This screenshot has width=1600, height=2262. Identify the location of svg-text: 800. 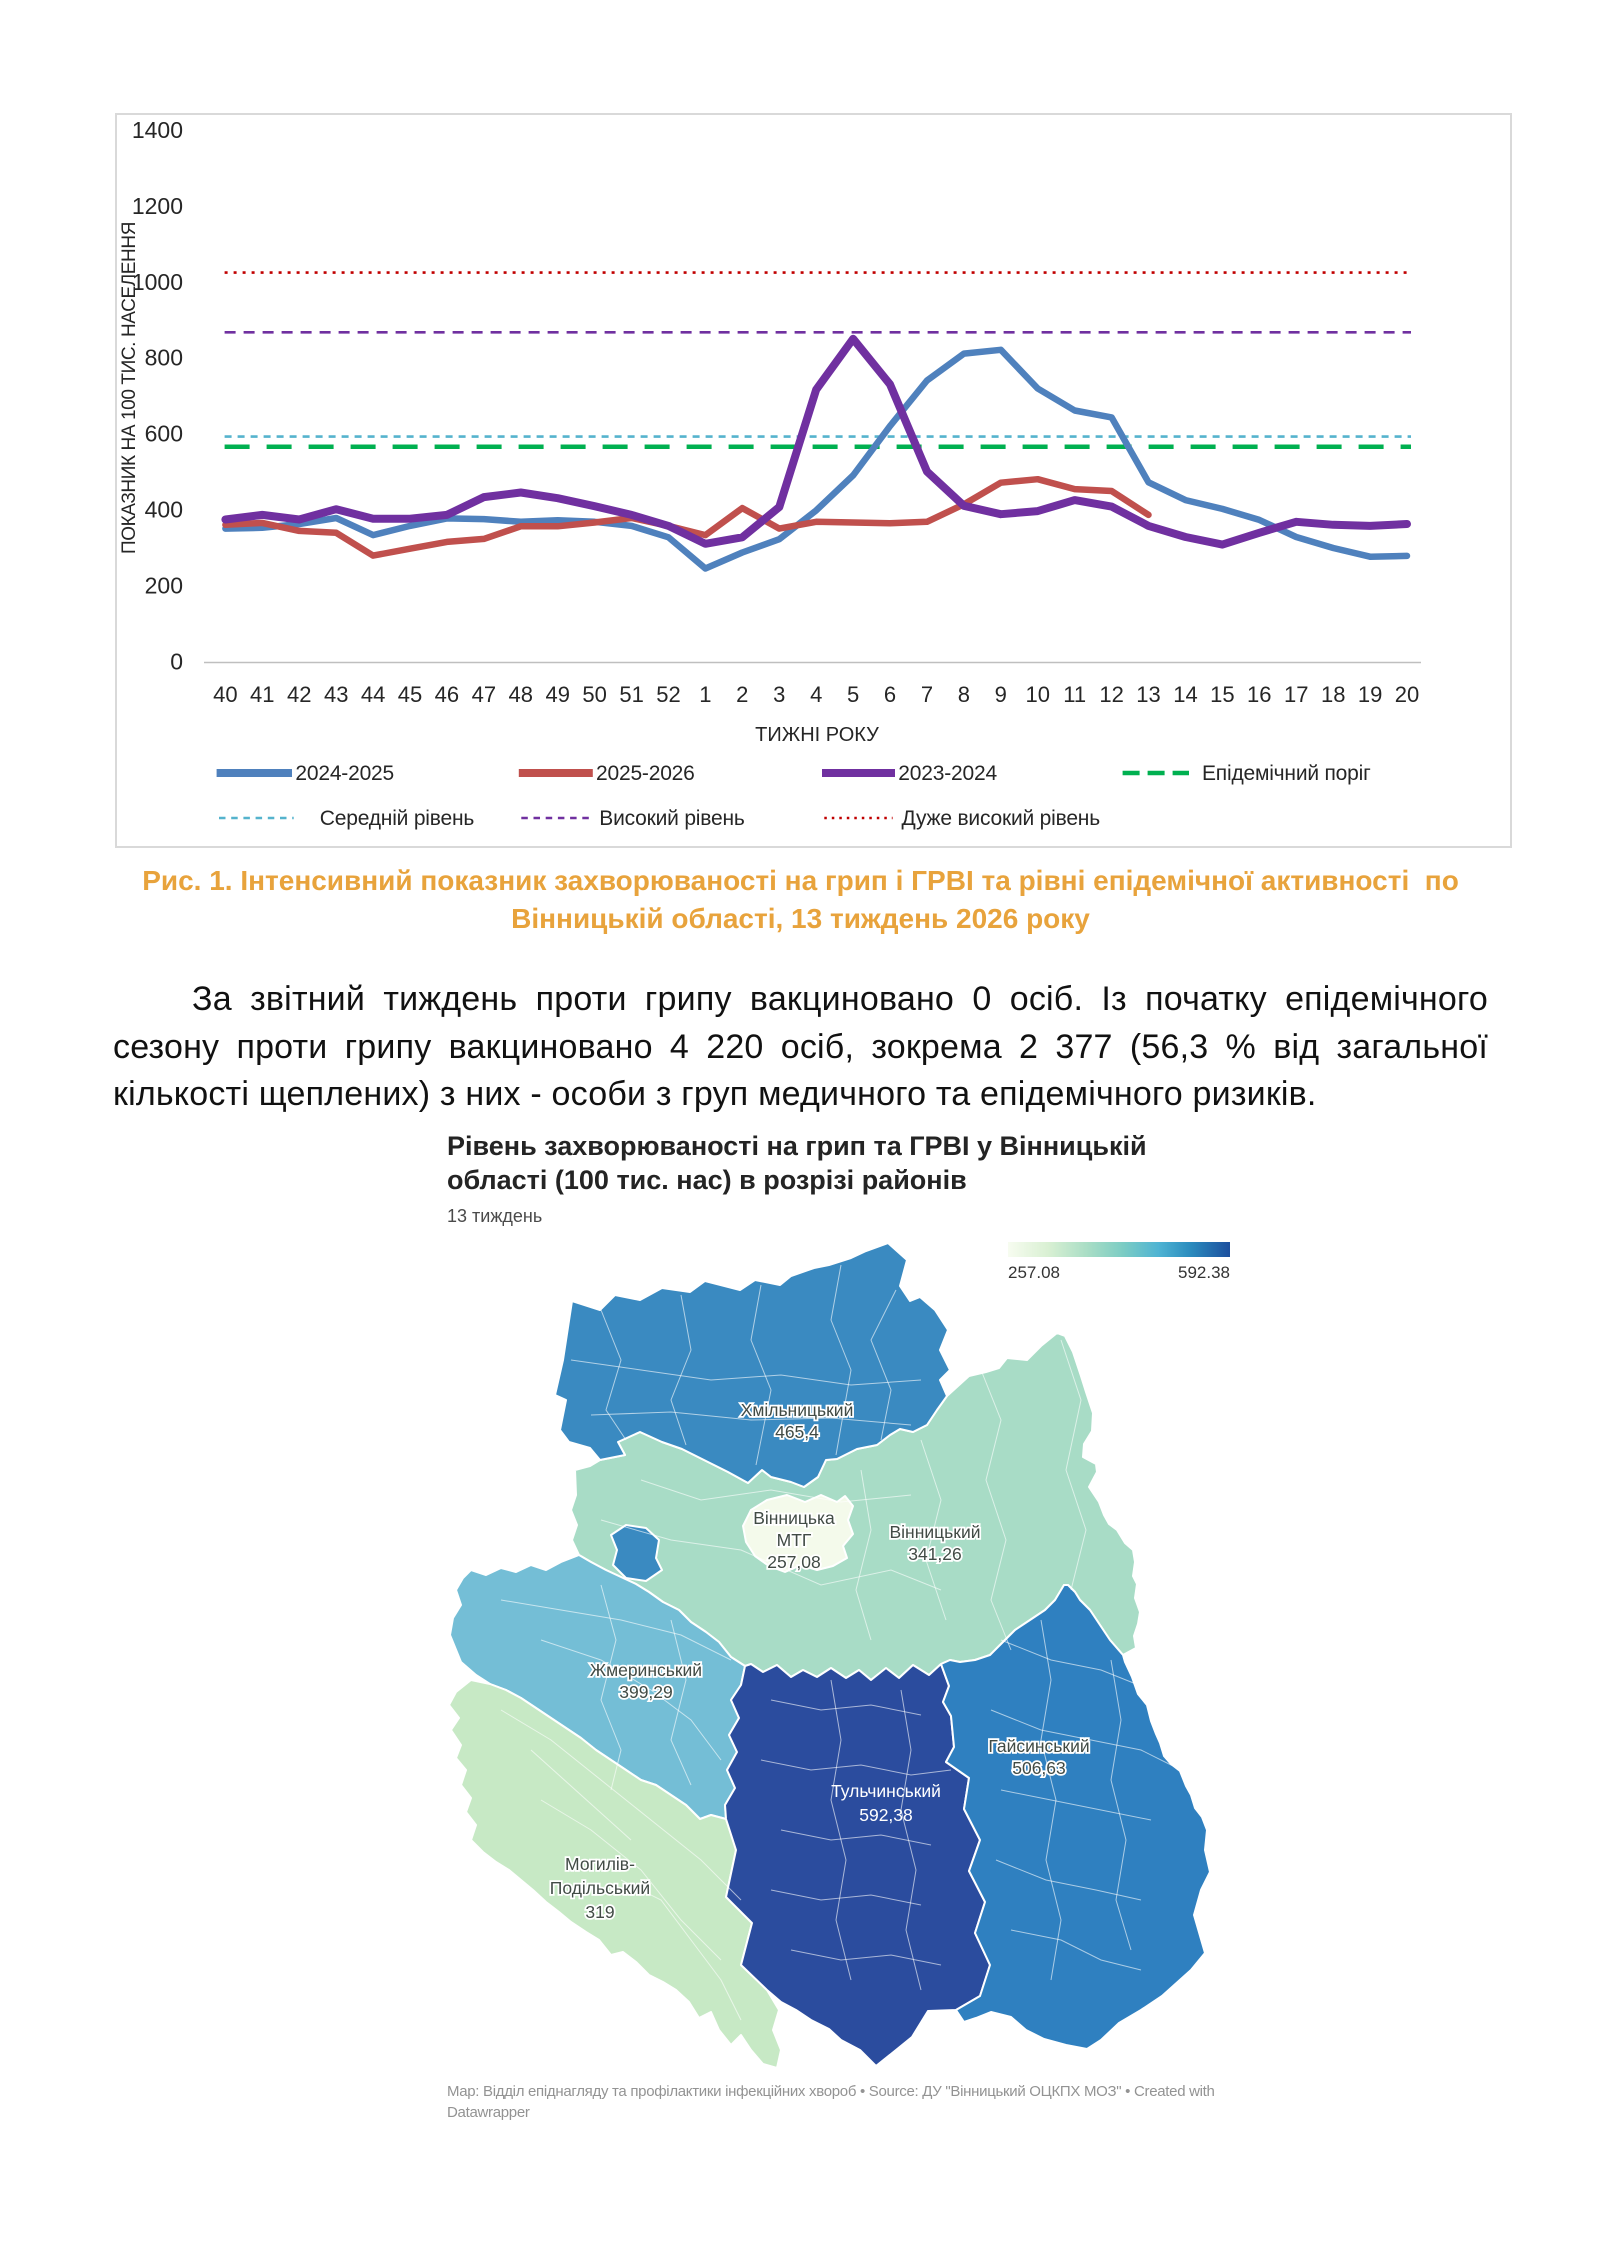
(164, 358).